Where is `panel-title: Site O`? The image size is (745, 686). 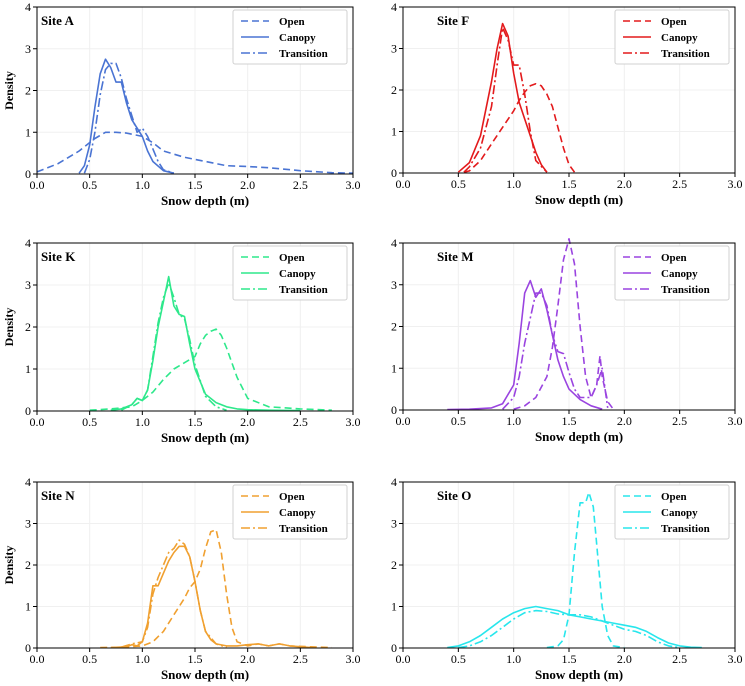 panel-title: Site O is located at coordinates (454, 495).